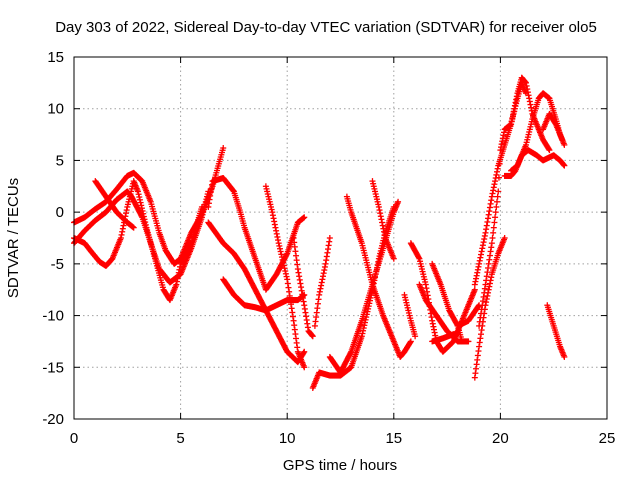 This screenshot has height=480, width=640. What do you see at coordinates (55, 109) in the screenshot?
I see `y-tick-label: 10` at bounding box center [55, 109].